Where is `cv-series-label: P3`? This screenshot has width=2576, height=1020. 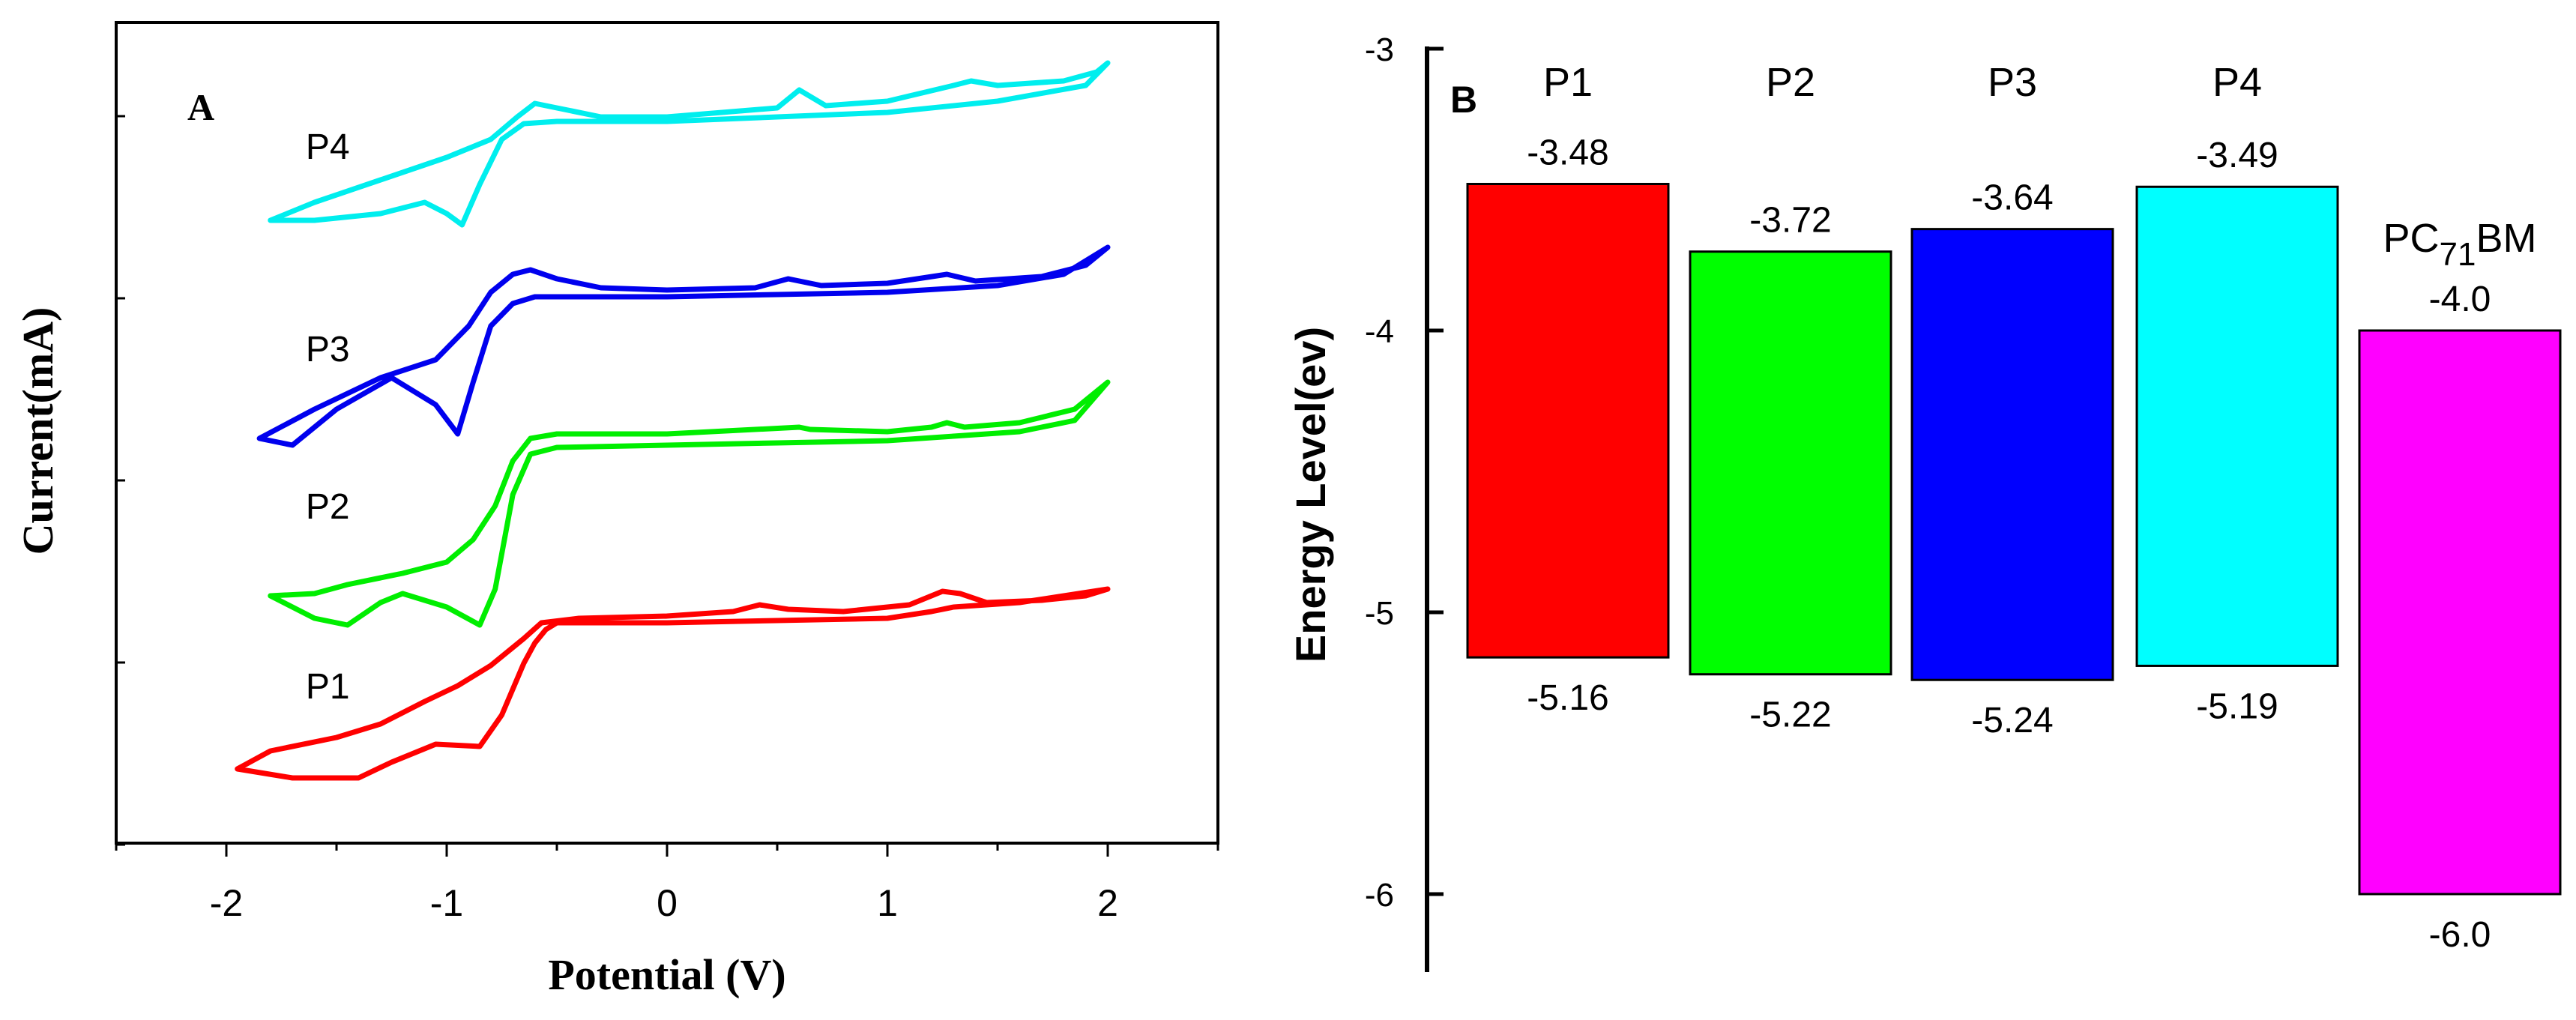
cv-series-label: P3 is located at coordinates (328, 349).